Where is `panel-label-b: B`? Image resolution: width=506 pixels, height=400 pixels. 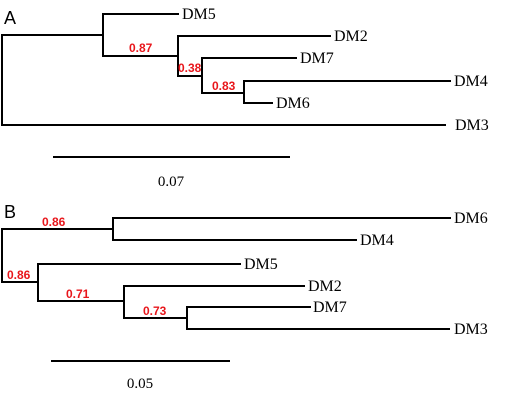
panel-label-b: B is located at coordinates (10, 212).